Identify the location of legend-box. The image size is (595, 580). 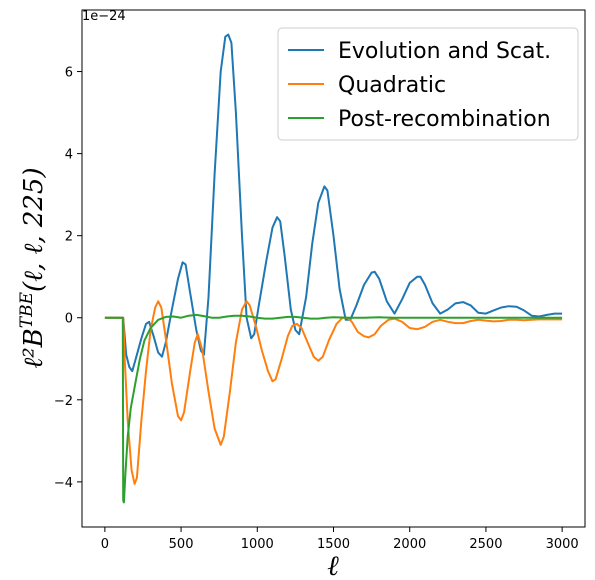
(428, 84).